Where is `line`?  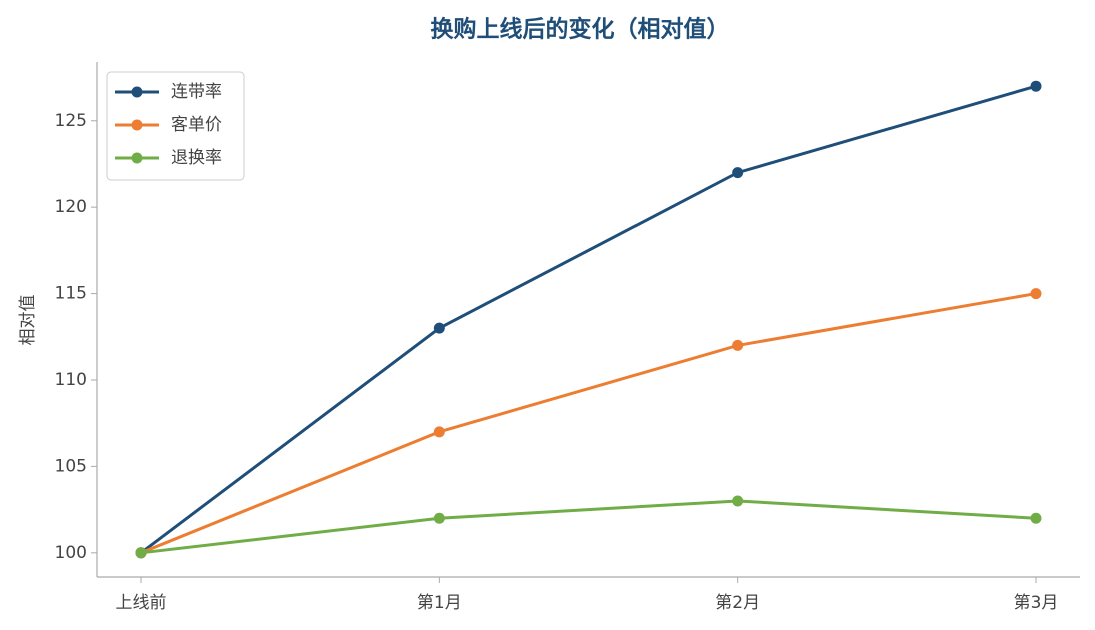
line is located at coordinates (588, 527).